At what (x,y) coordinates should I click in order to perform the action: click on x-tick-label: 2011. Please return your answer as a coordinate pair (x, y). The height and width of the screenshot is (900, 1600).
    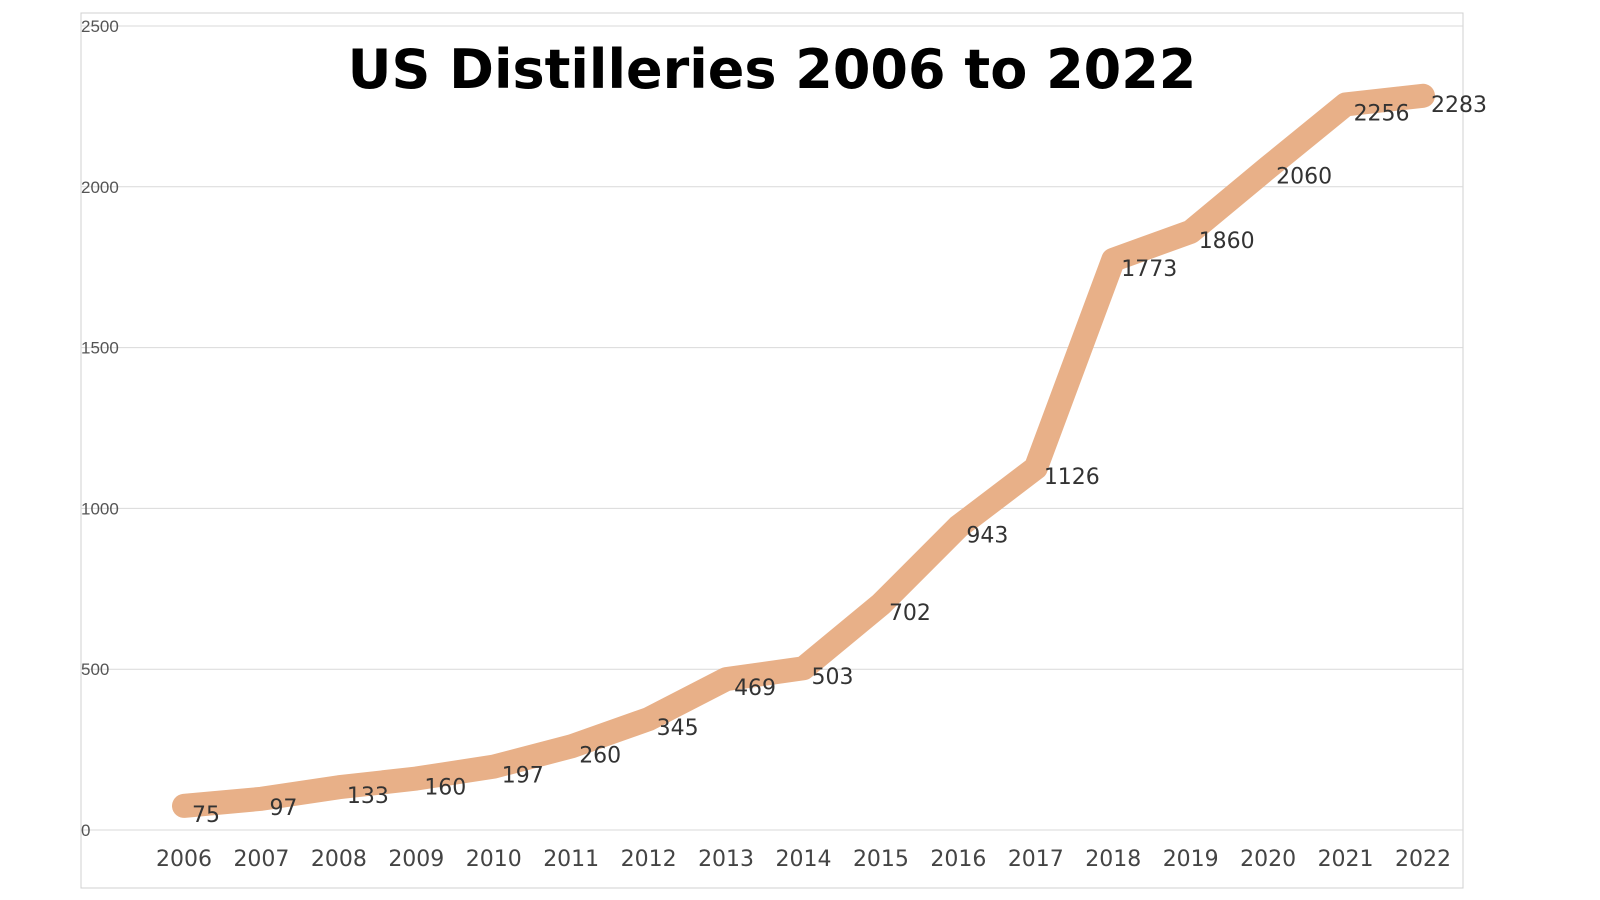
    Looking at the image, I should click on (571, 859).